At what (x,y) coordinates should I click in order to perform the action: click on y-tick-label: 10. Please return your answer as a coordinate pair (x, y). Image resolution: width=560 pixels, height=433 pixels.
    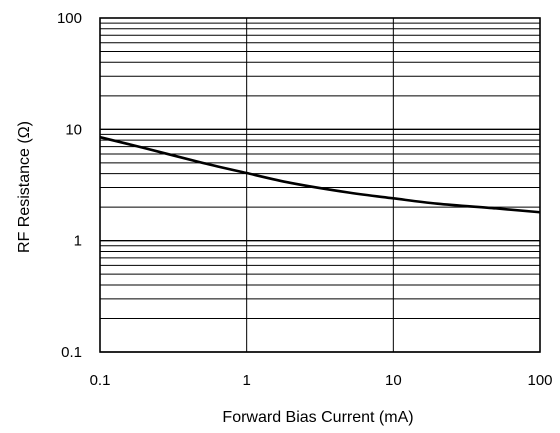
    Looking at the image, I should click on (73, 129).